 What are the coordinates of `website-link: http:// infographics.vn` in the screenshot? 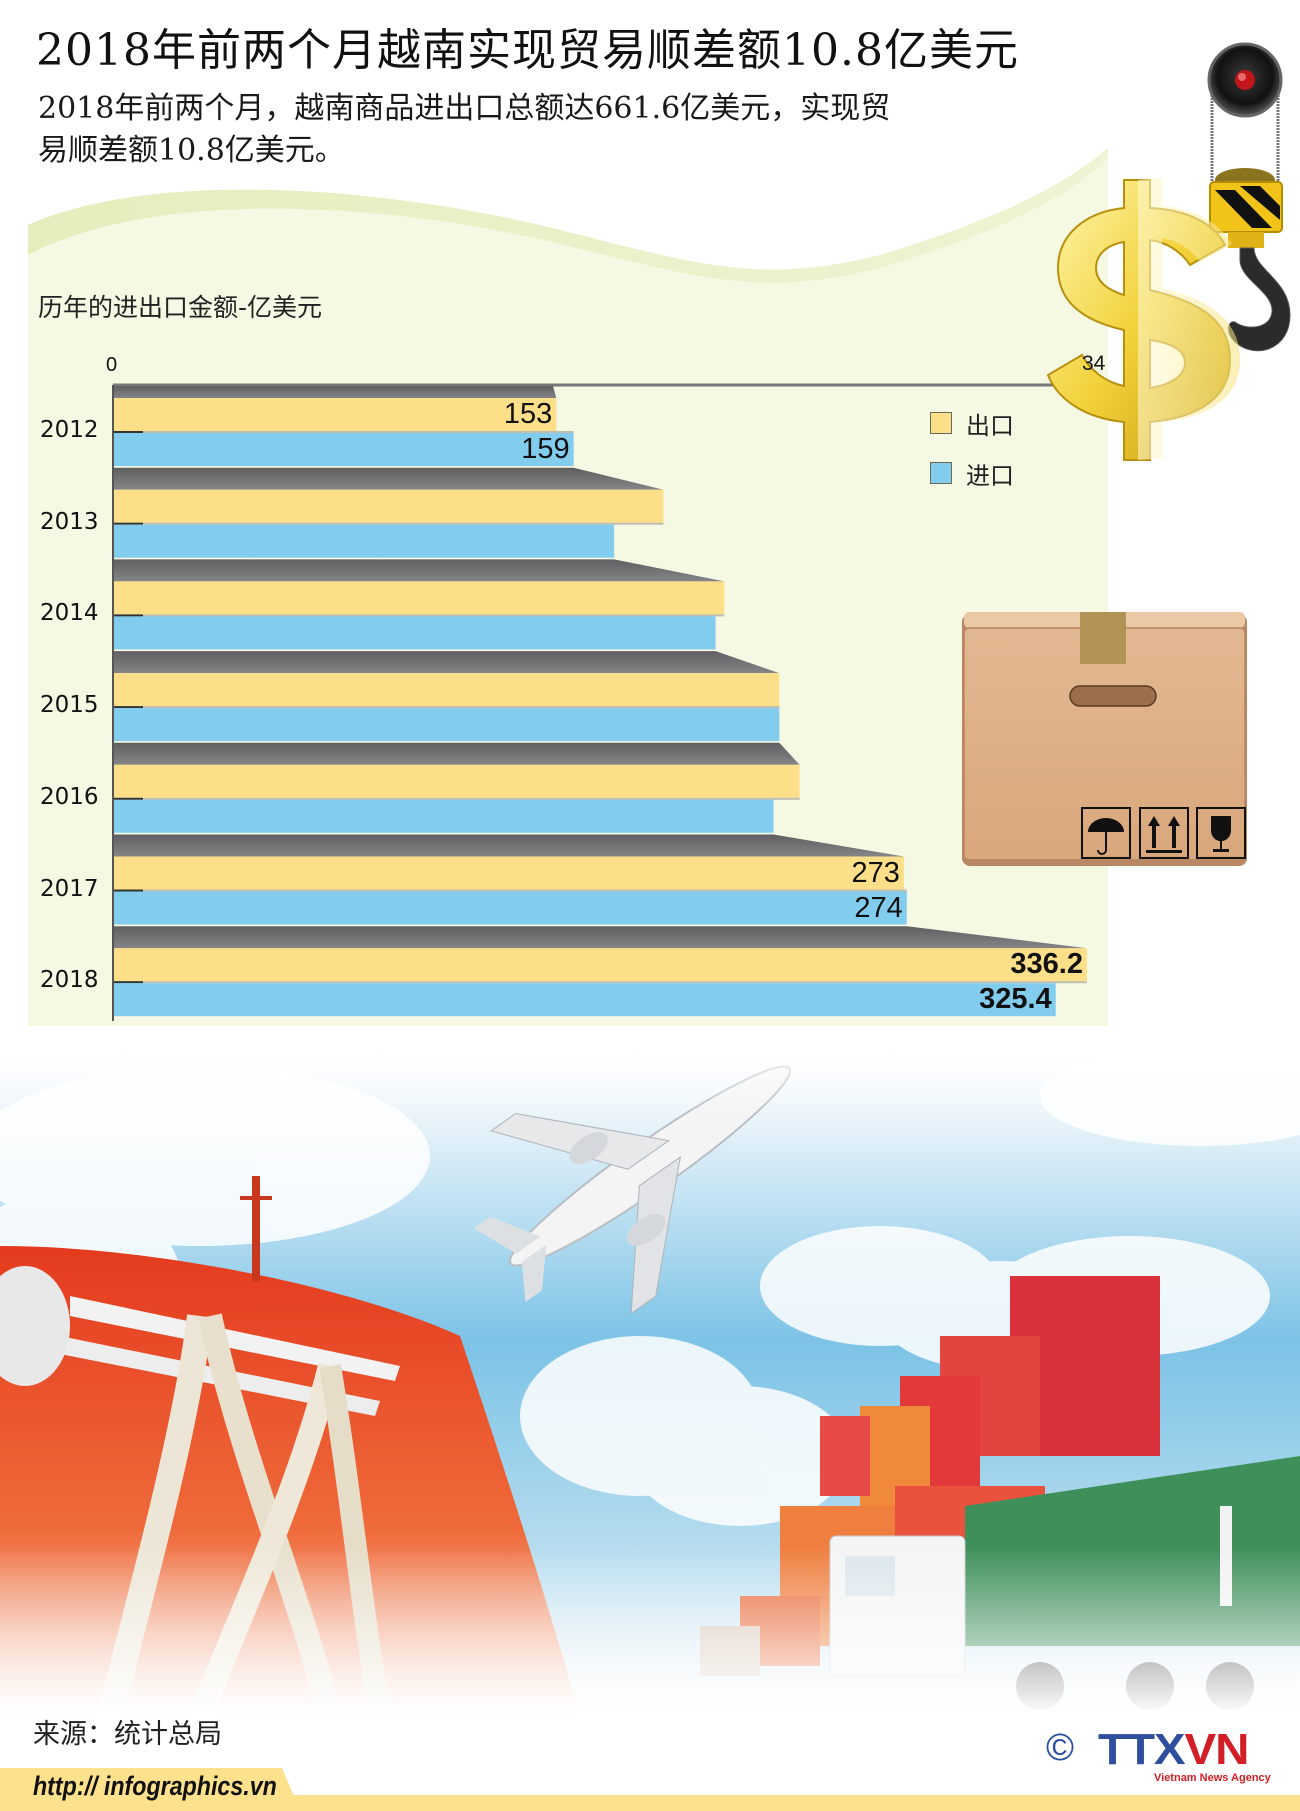 It's located at (155, 1786).